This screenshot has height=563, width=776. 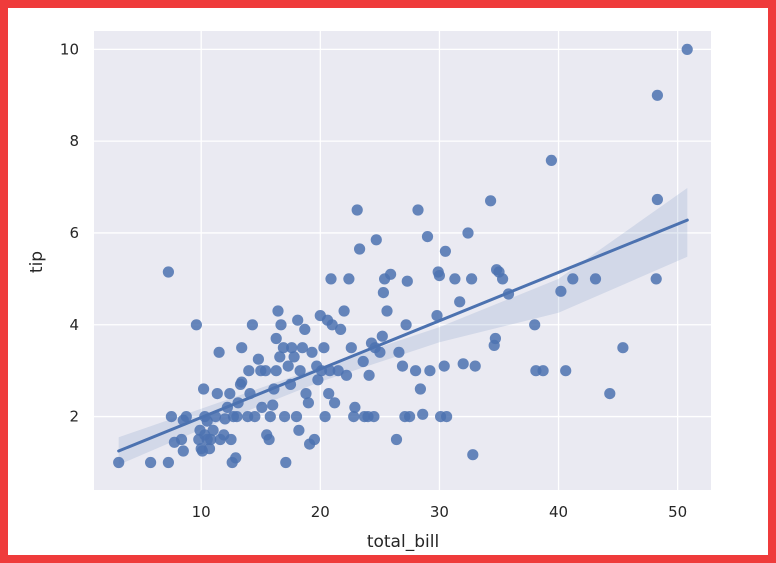 I want to click on x-tick-label: 40, so click(x=558, y=512).